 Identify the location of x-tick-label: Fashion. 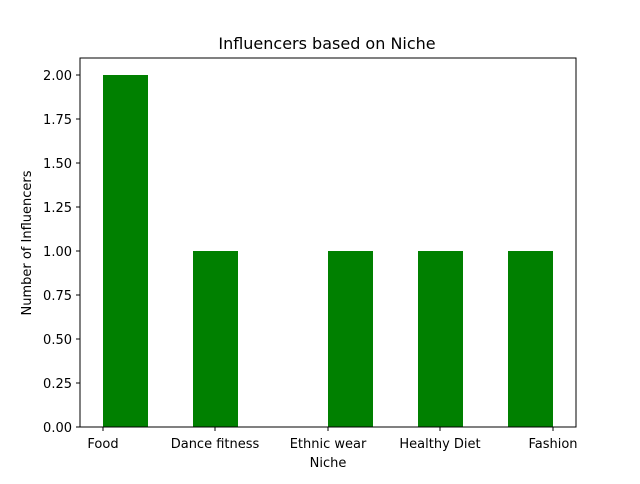
(552, 444).